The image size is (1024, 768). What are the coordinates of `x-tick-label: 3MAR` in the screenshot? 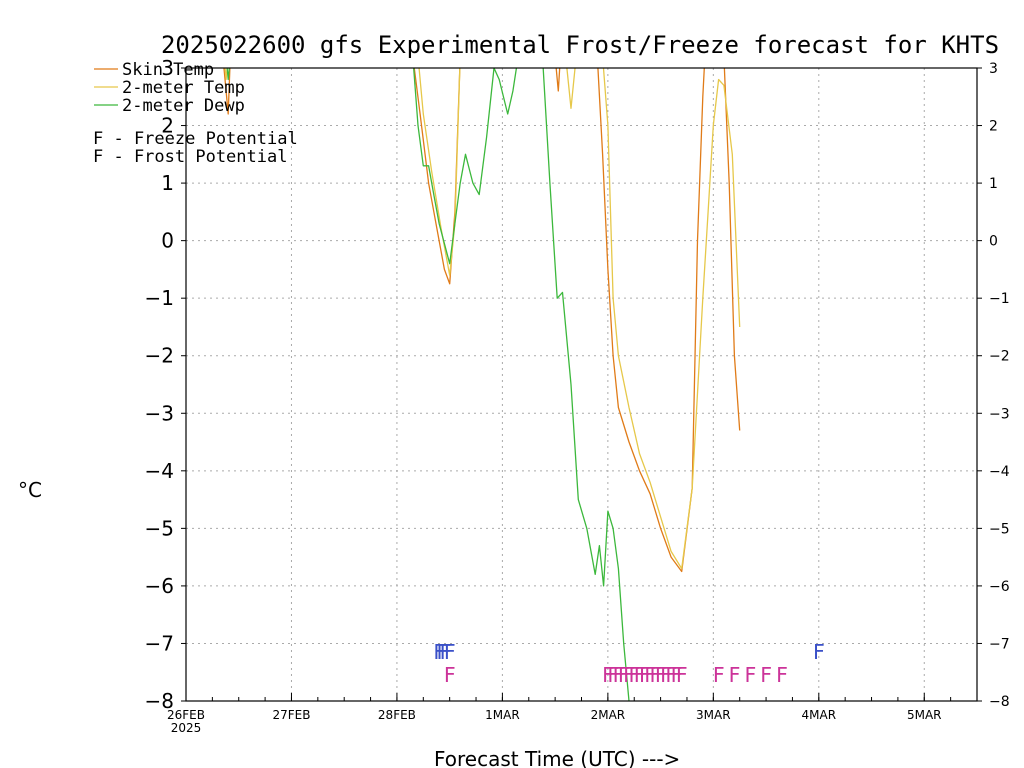 It's located at (713, 715).